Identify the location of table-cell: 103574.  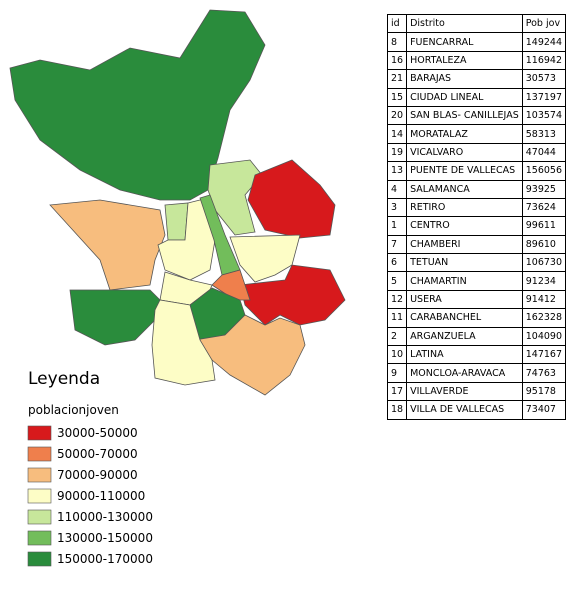
(544, 115).